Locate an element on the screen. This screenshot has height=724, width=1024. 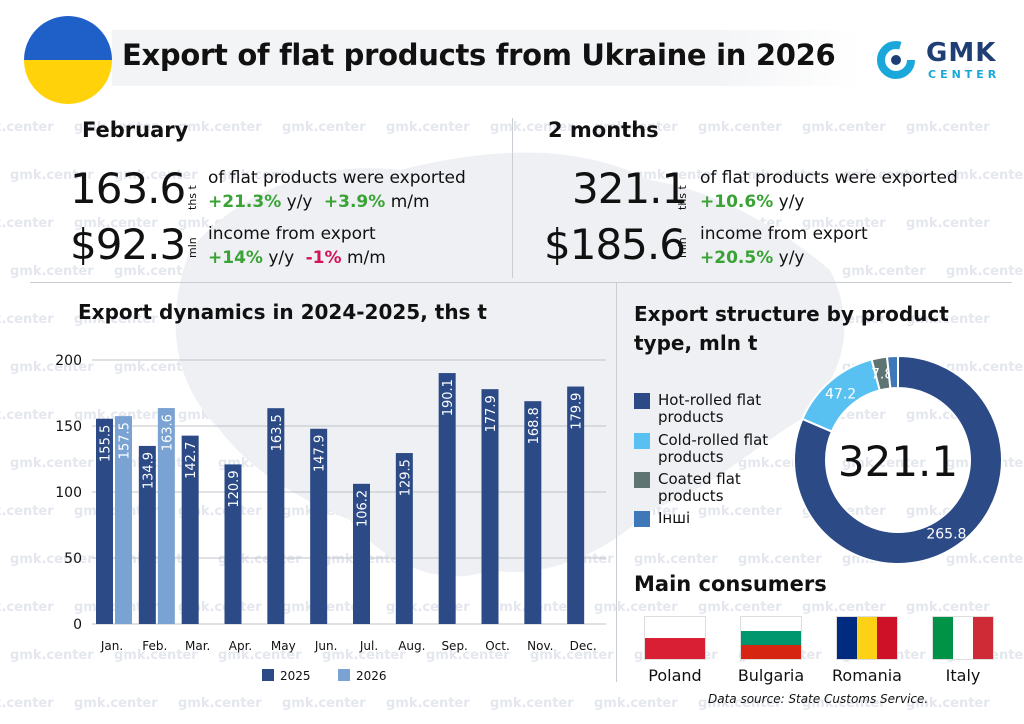
february-volume-yy-label: y/y is located at coordinates (299, 202).